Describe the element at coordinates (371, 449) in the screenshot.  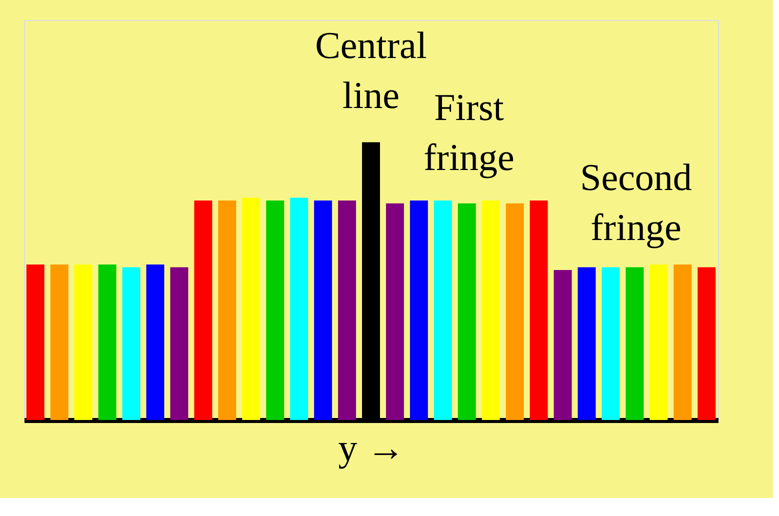
I see `x-axis-title: y →` at that location.